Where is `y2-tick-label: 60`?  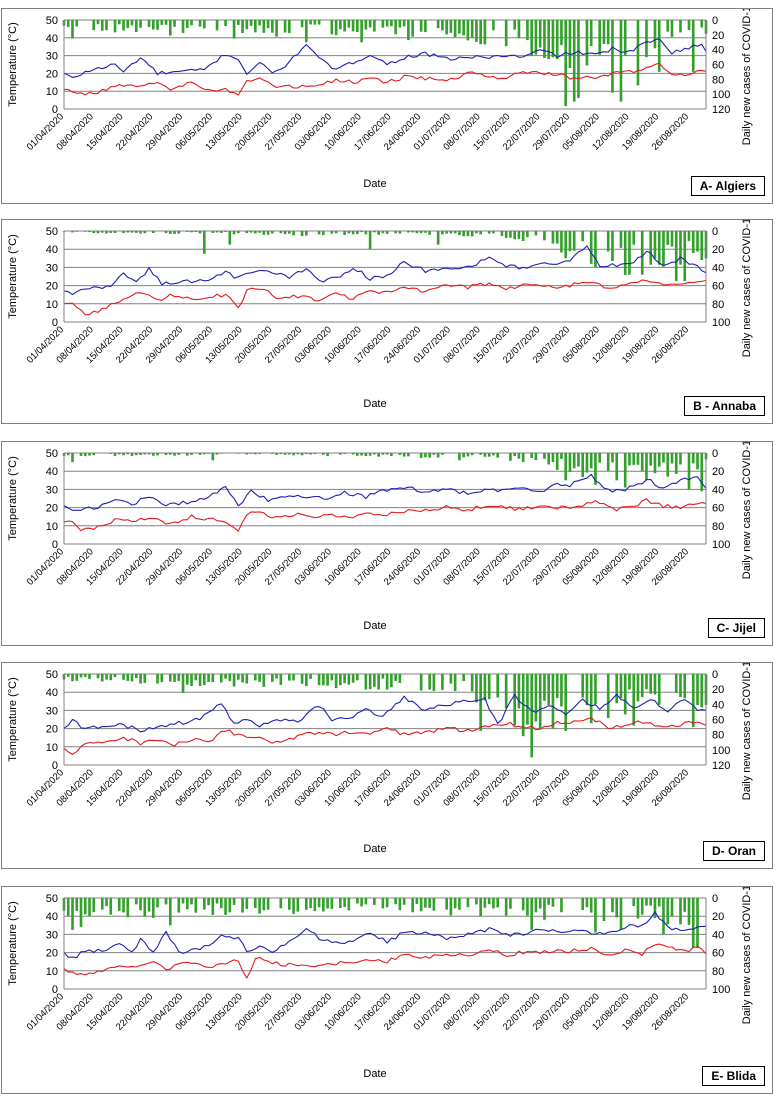
y2-tick-label: 60 is located at coordinates (718, 287).